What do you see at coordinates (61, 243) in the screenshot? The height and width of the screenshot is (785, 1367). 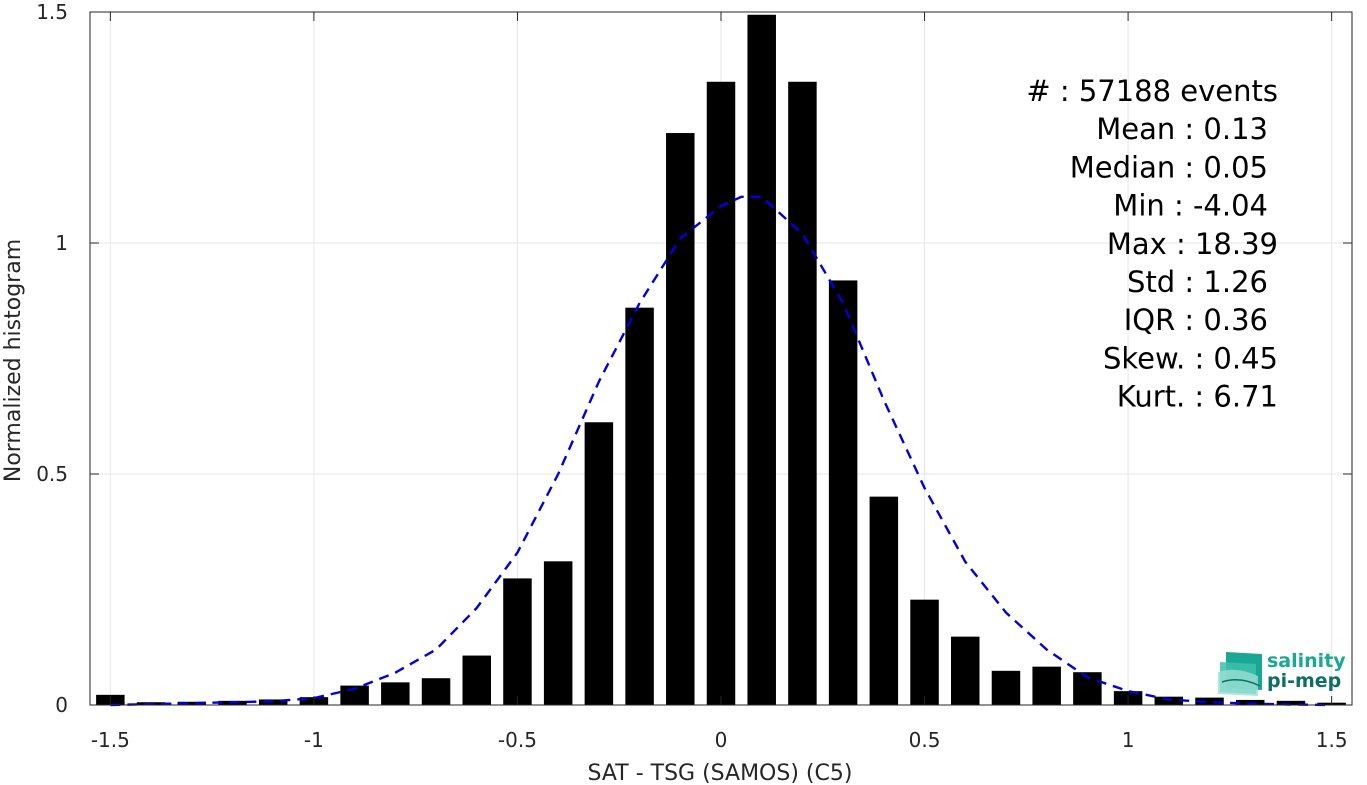 I see `y-tick-label: 1` at bounding box center [61, 243].